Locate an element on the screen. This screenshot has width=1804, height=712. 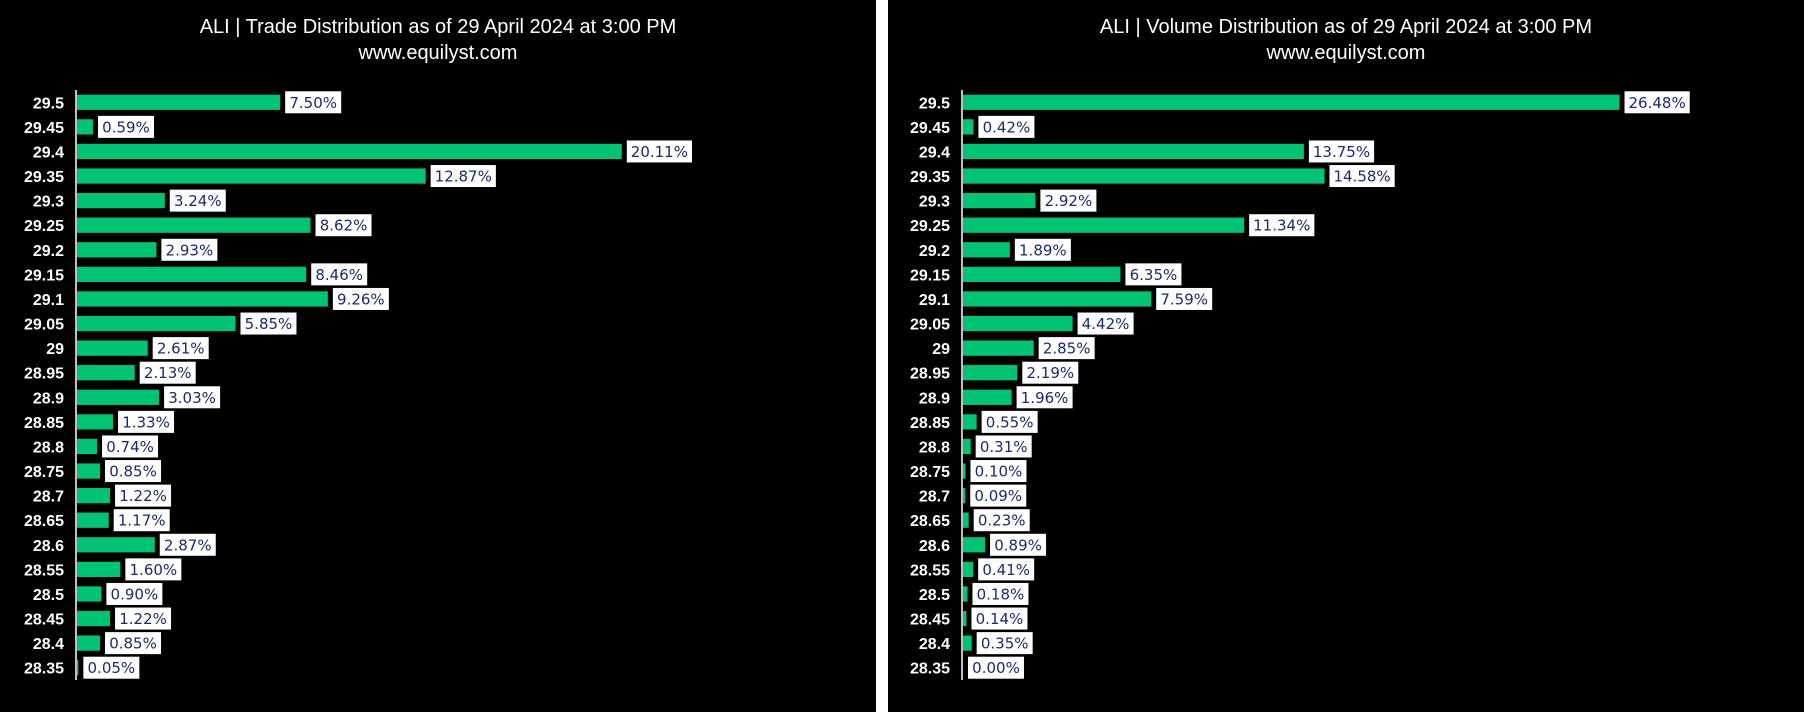
data-label: 7.59% is located at coordinates (1184, 299).